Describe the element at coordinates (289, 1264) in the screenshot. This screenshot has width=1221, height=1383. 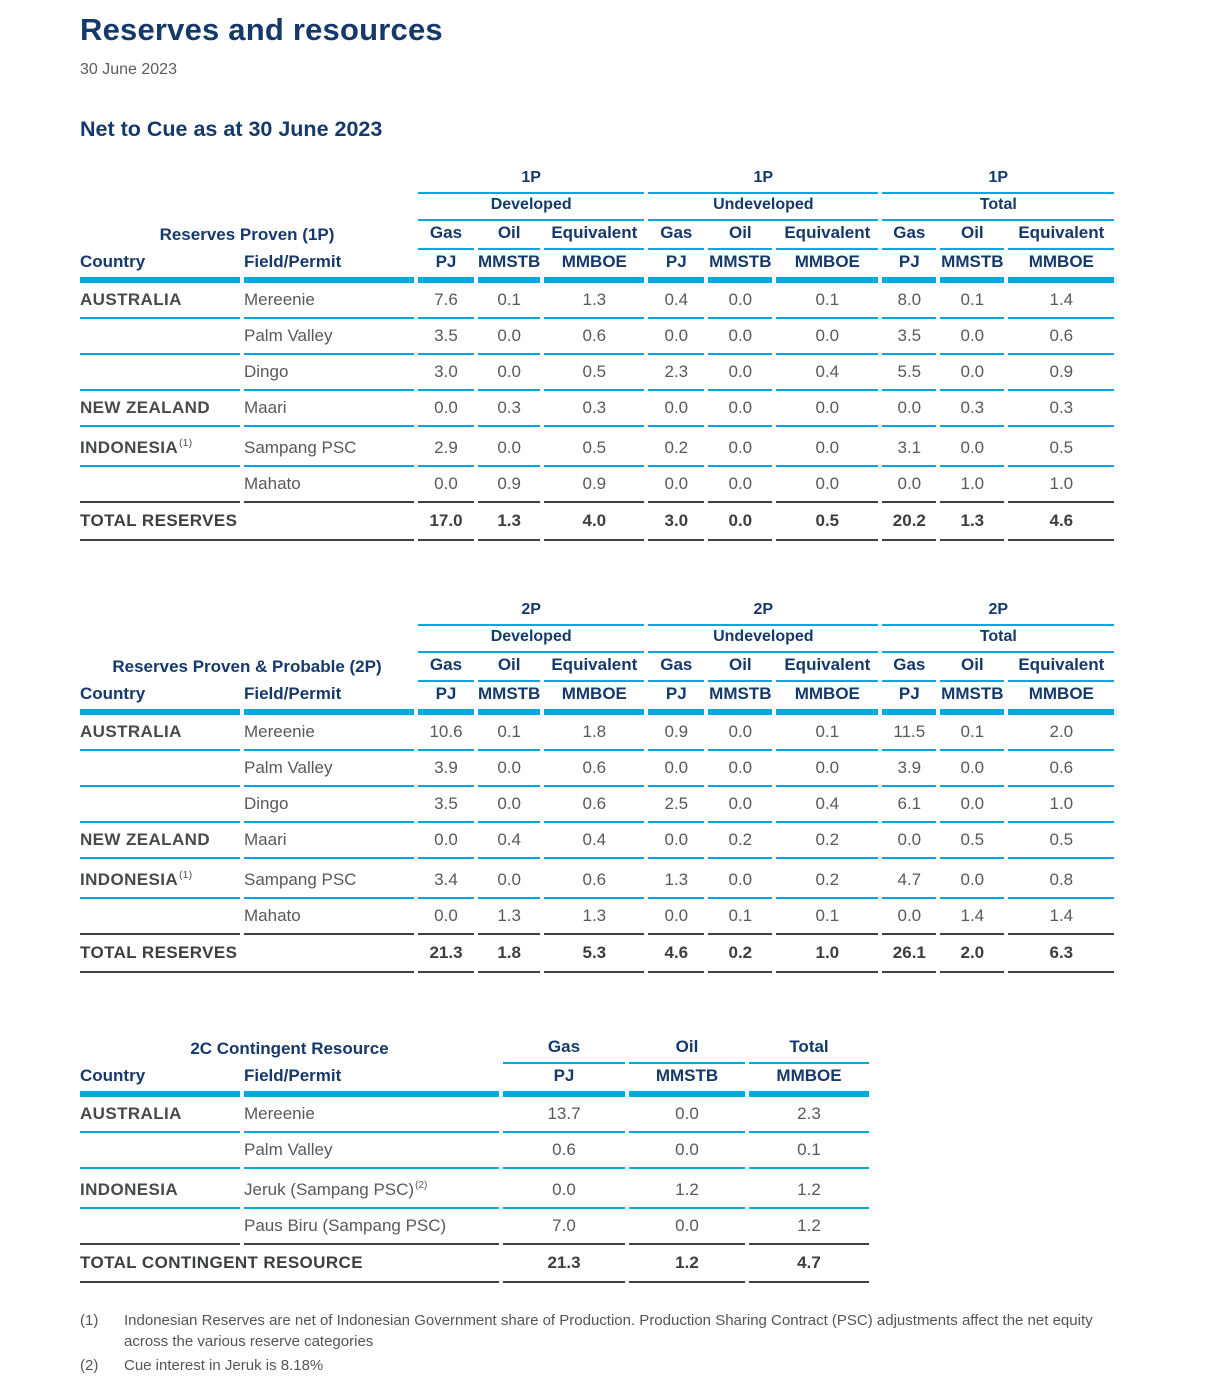
I see `total-label: TOTAL CONTINGENT RESOURCE` at that location.